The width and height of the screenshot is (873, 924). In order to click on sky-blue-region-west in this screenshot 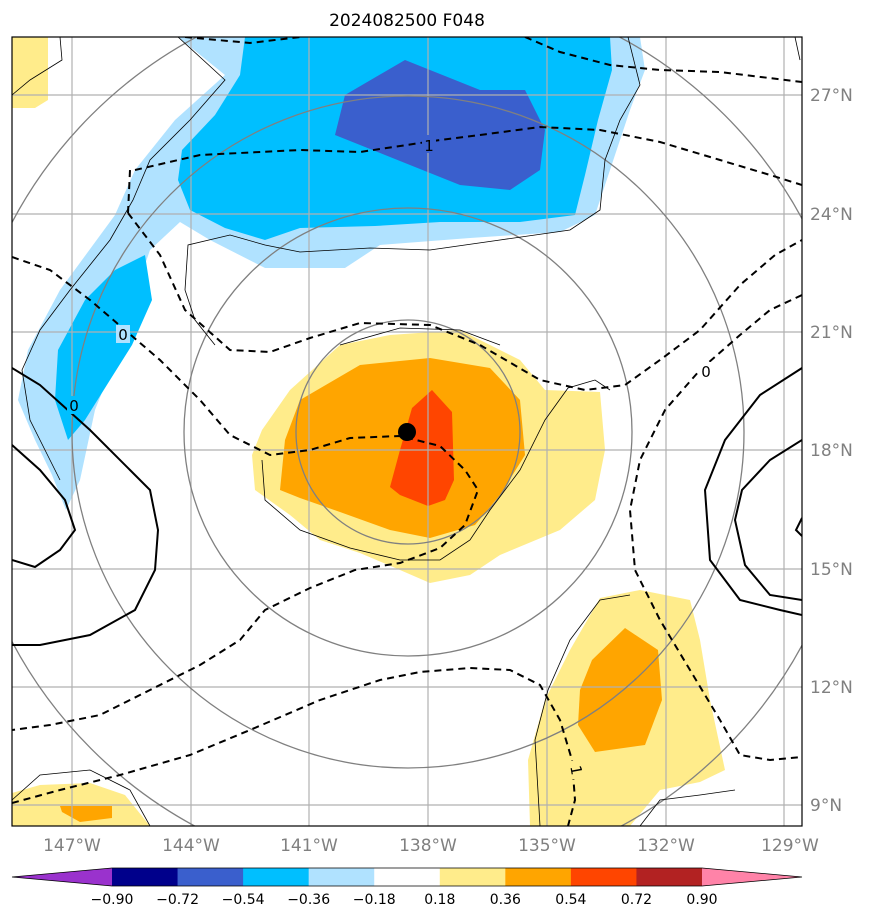, I will do `click(103, 347)`.